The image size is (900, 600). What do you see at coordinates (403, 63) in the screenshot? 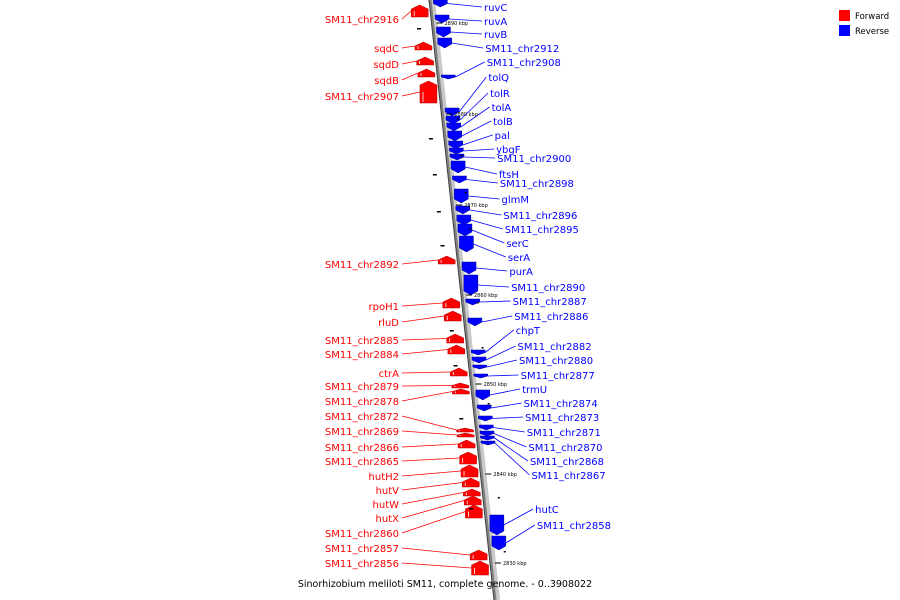
I see `forward-gene-sqdd: sqdD` at bounding box center [403, 63].